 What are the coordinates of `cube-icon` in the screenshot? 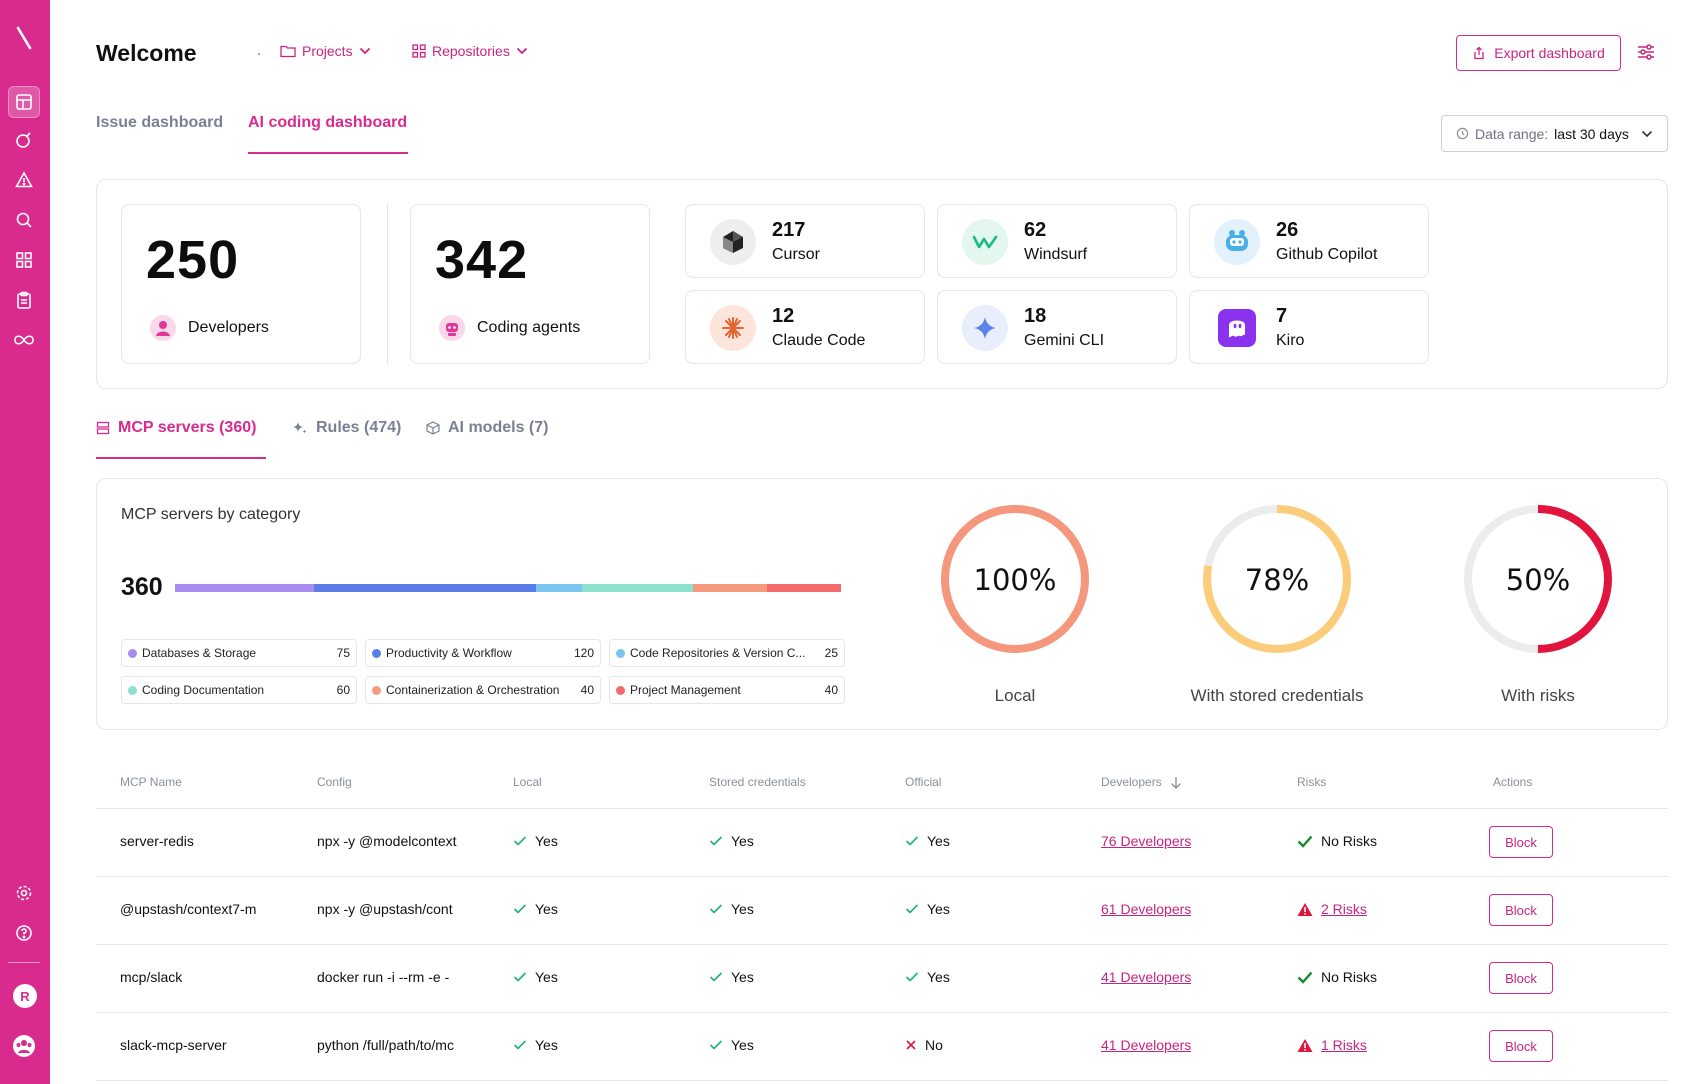 It's located at (433, 428).